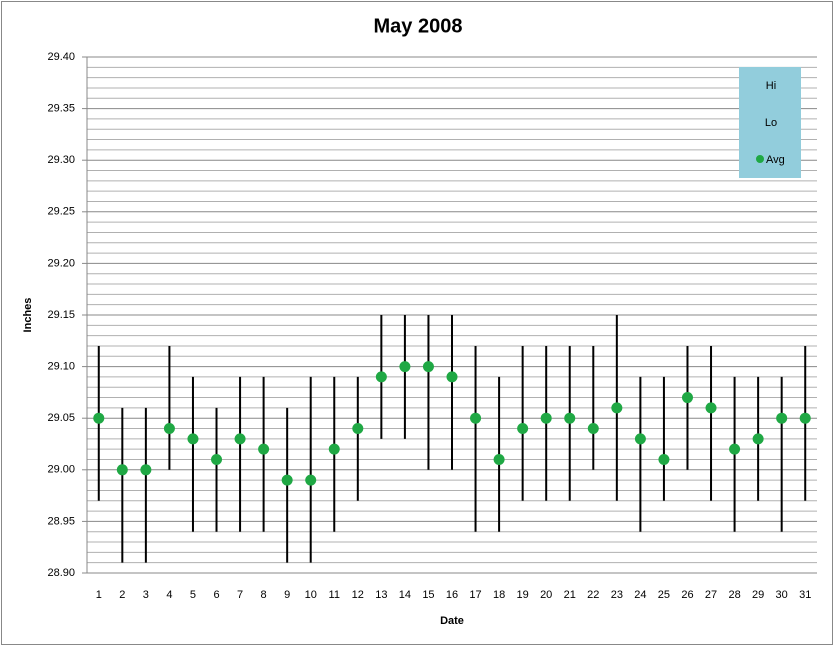  I want to click on y-tick-label: 29.40, so click(61, 57).